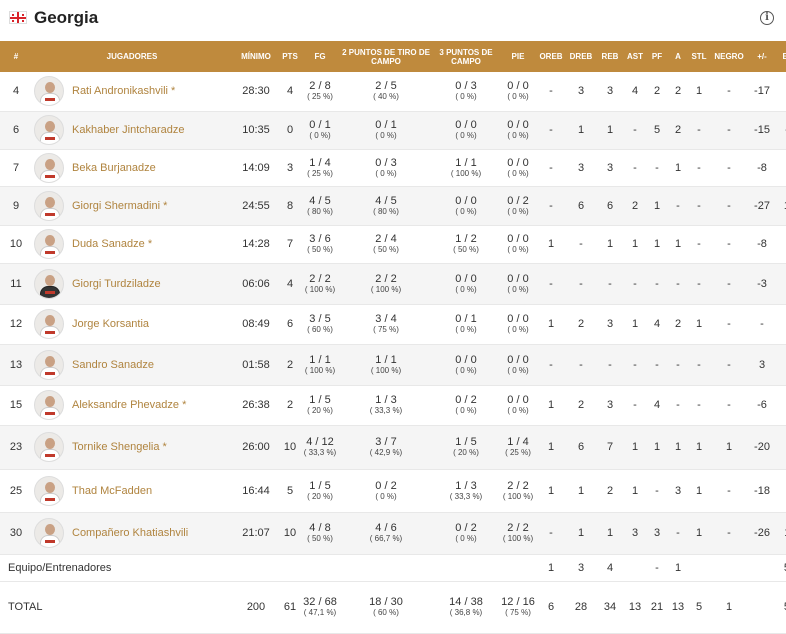  I want to click on player-cell: Duda Sanadze *, so click(132, 244).